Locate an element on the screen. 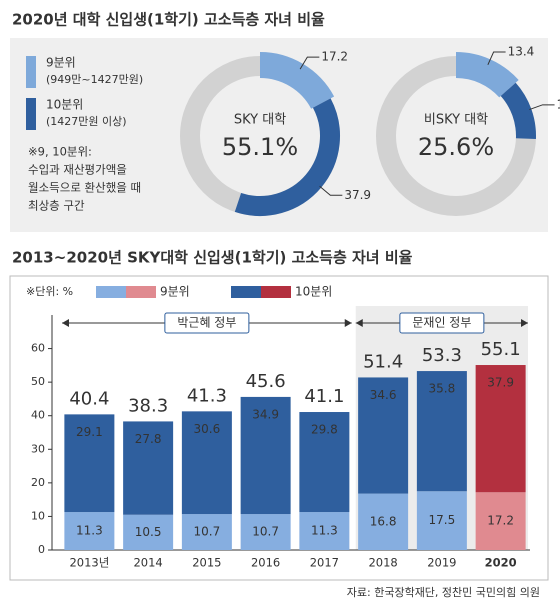  donut-label: SKY 대학 is located at coordinates (260, 120).